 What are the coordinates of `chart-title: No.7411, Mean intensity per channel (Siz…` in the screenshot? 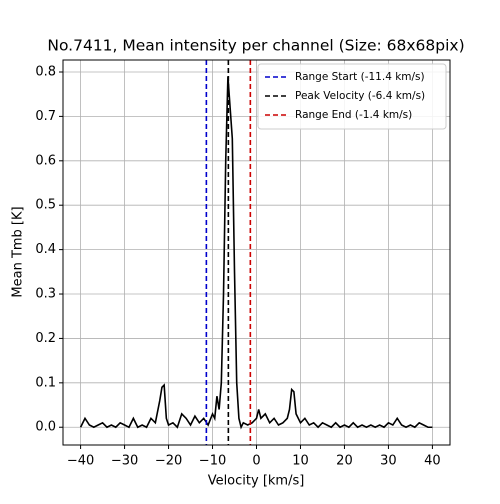 It's located at (255, 46).